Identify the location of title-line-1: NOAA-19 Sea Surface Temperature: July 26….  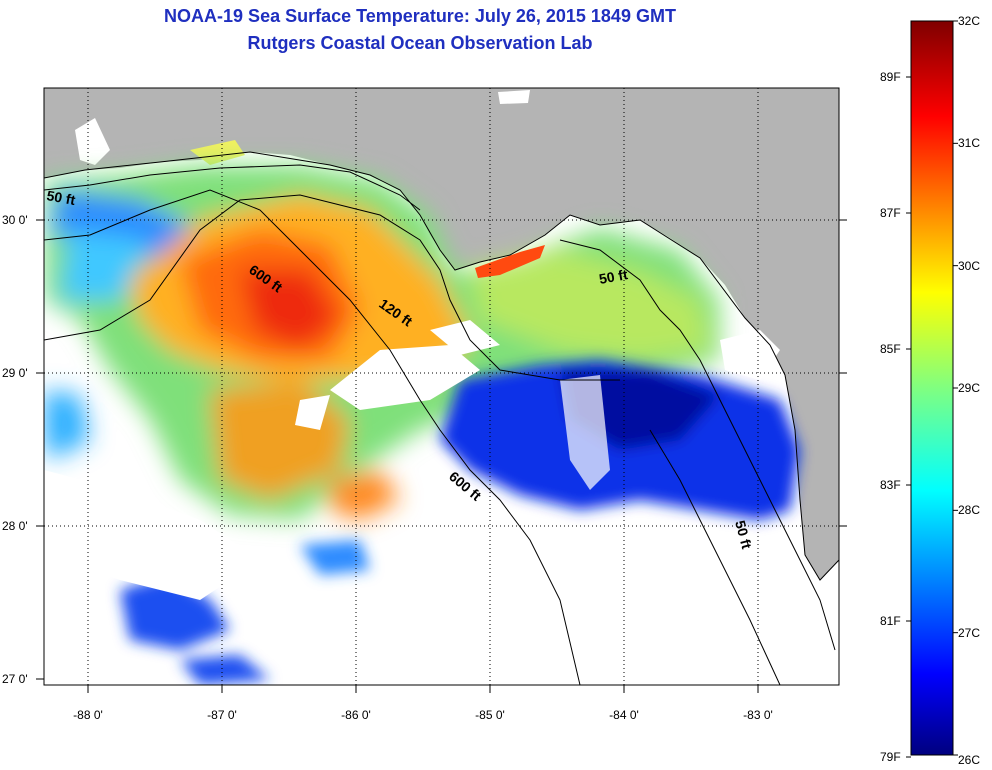
(420, 16).